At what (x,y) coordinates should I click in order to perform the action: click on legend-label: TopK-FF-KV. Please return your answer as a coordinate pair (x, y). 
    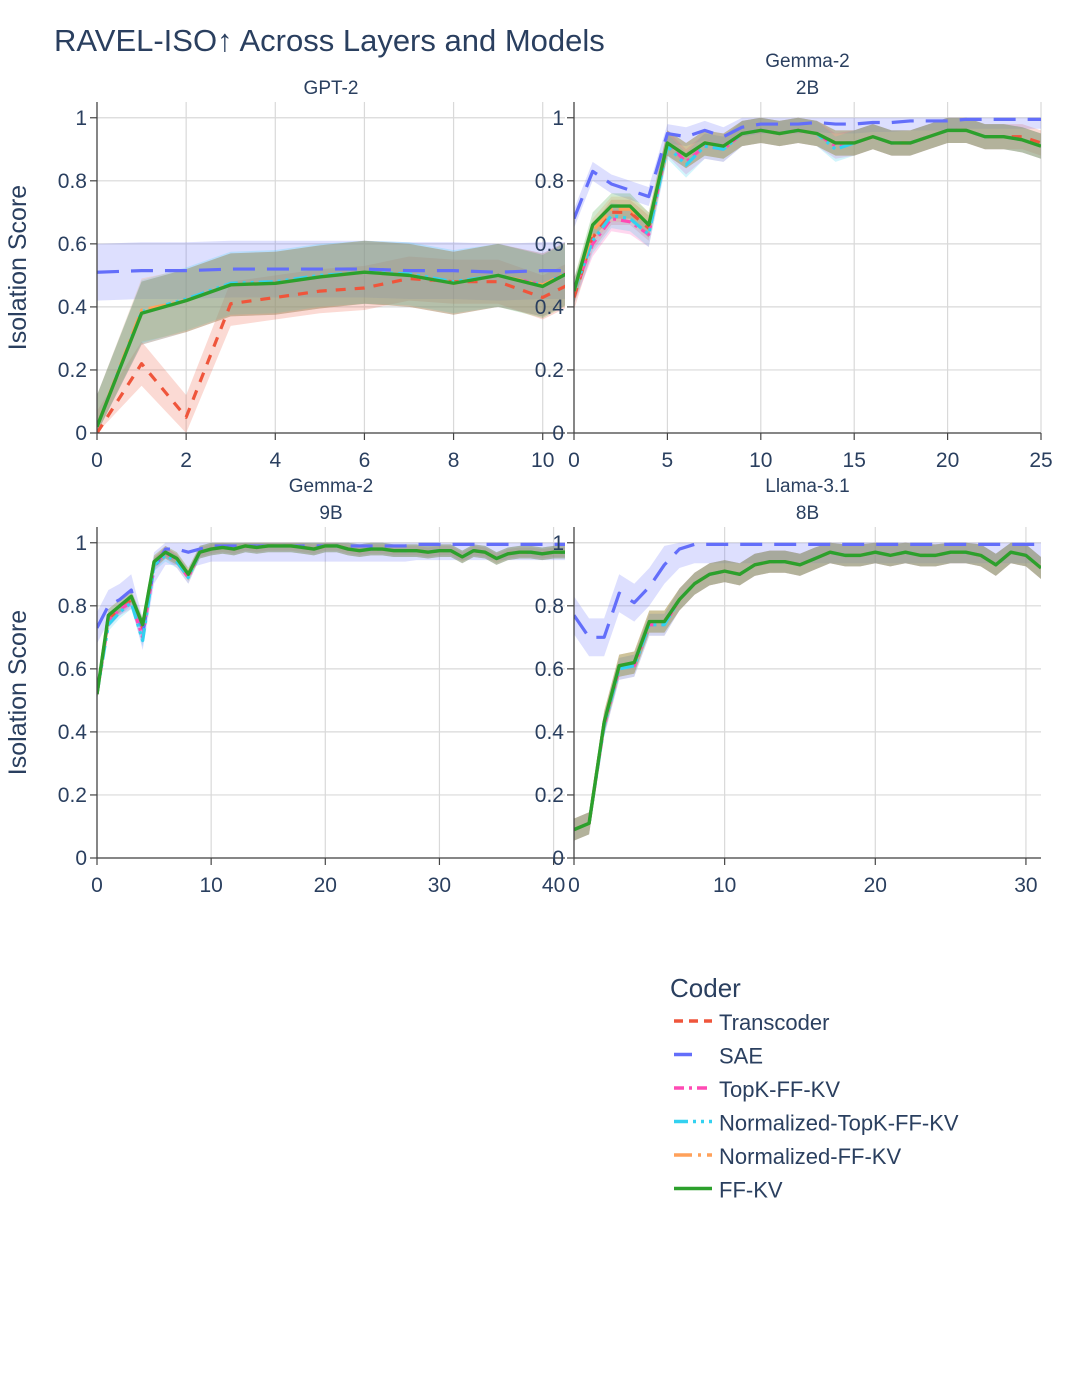
    Looking at the image, I should click on (779, 1089).